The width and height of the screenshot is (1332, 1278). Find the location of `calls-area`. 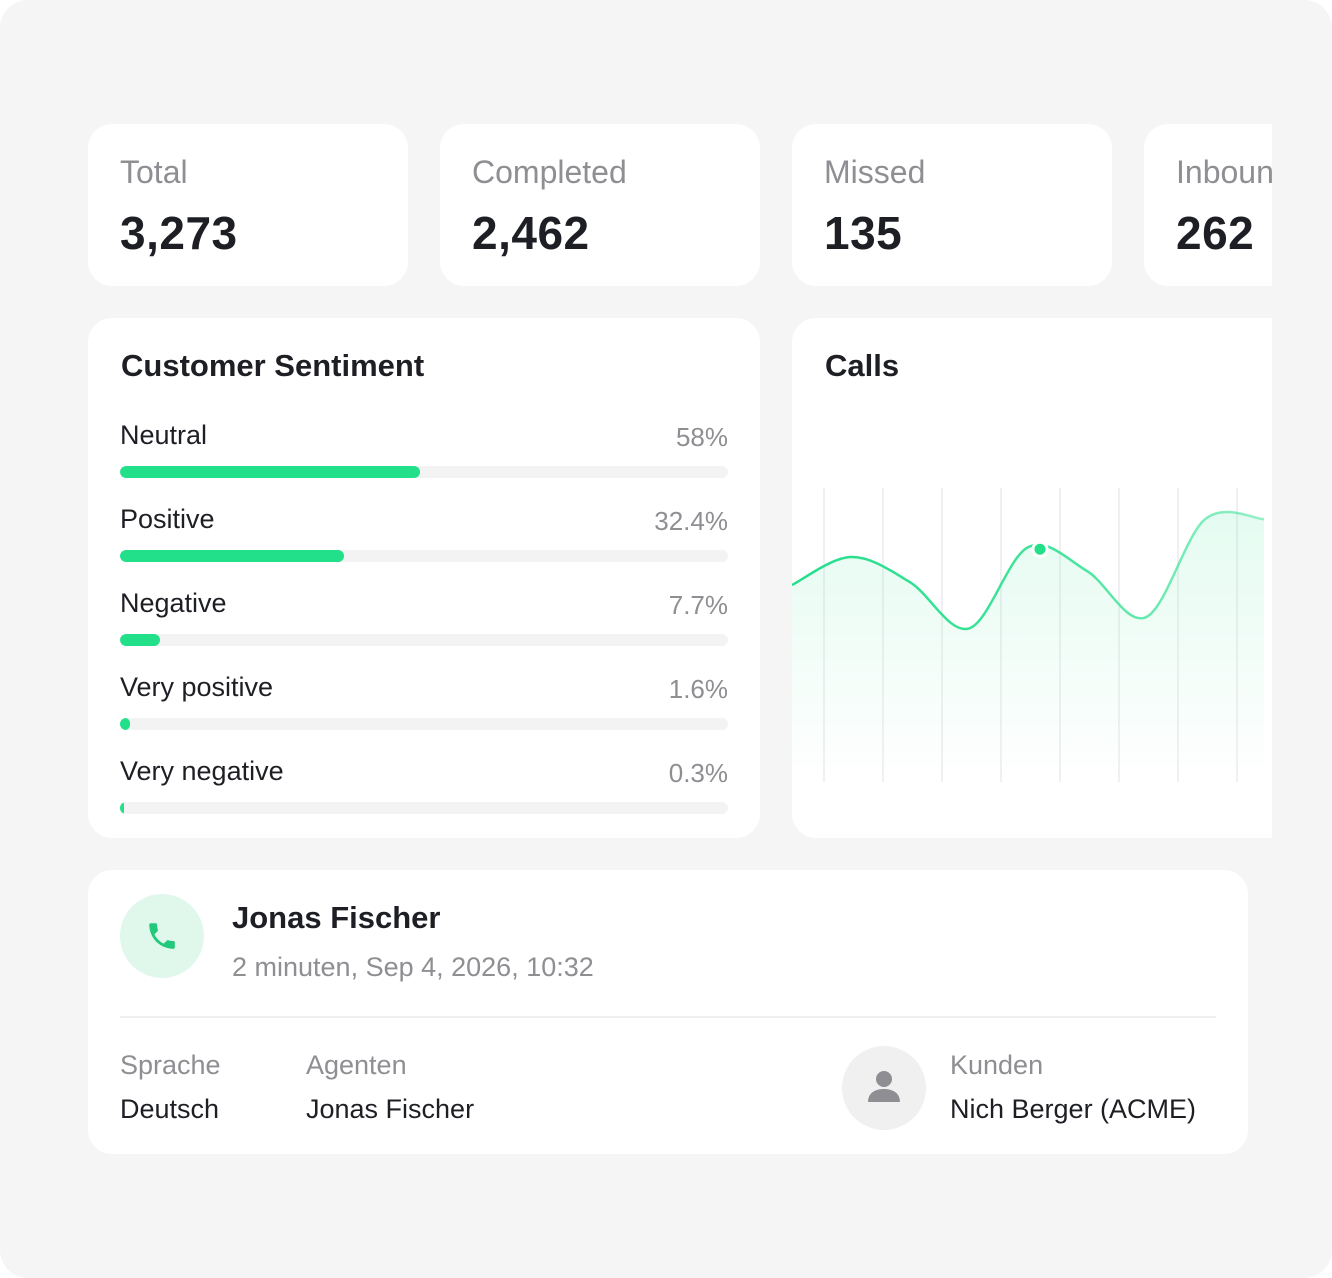

calls-area is located at coordinates (1028, 646).